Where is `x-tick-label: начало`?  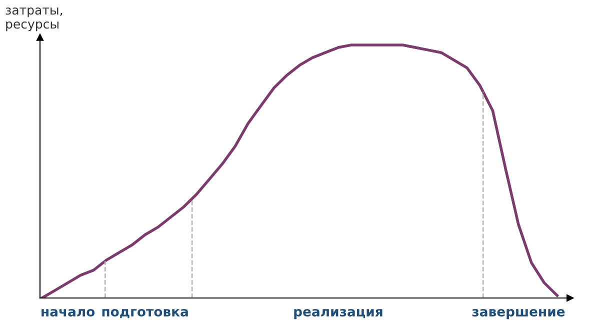
x-tick-label: начало is located at coordinates (68, 312).